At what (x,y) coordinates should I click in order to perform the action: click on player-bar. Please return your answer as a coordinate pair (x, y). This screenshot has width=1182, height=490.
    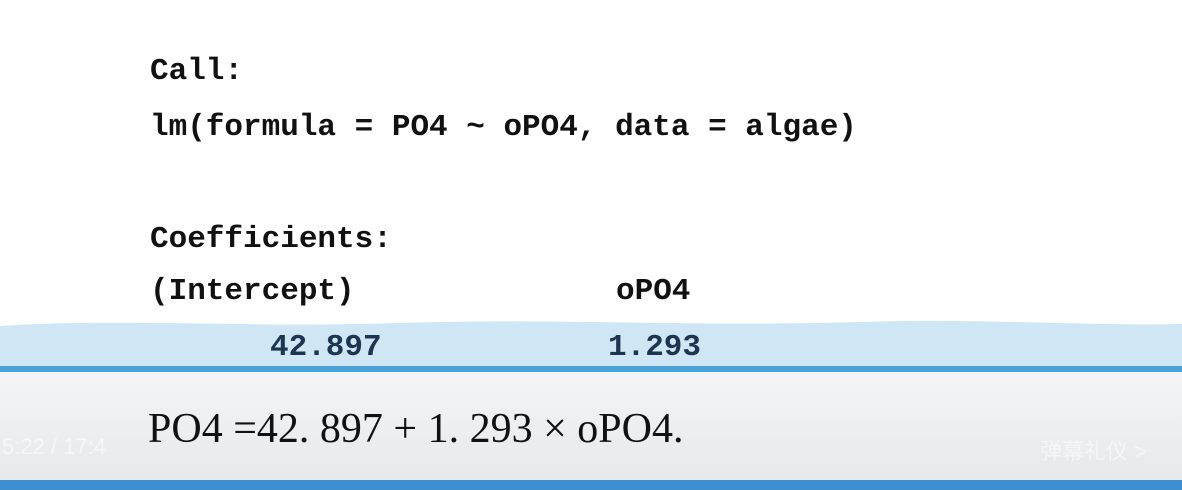
    Looking at the image, I should click on (591, 485).